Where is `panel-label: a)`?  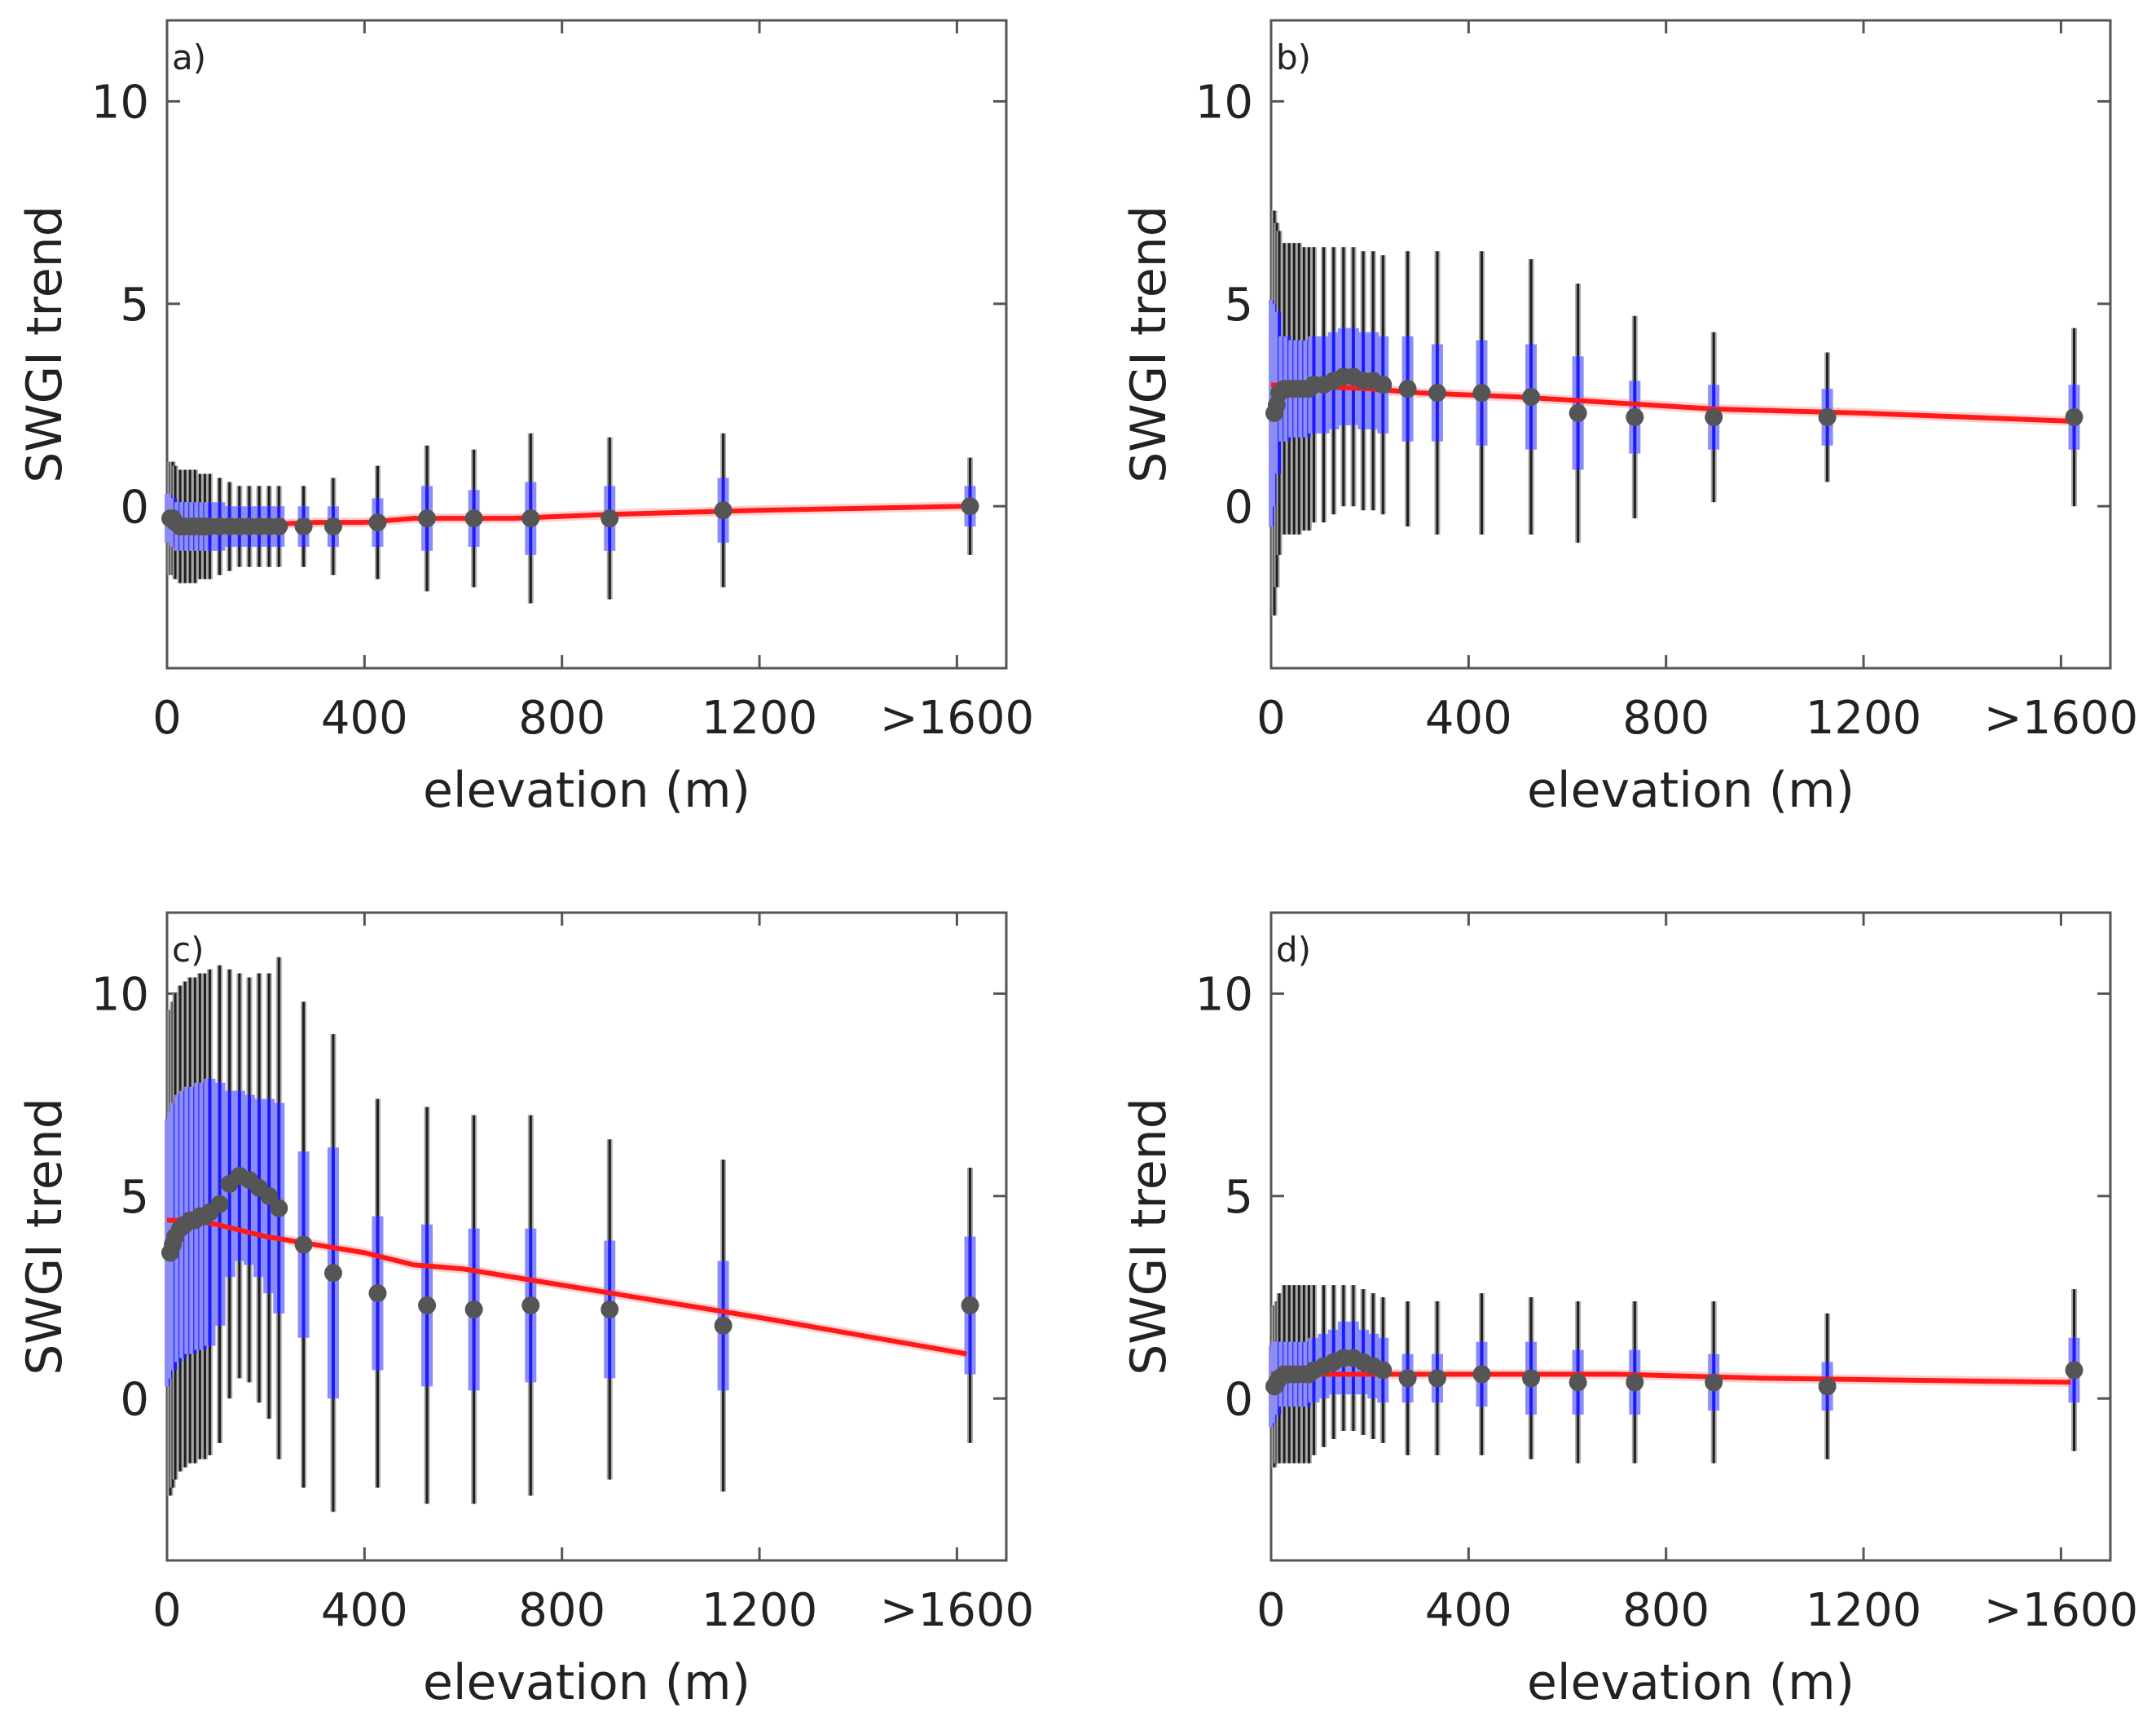
panel-label: a) is located at coordinates (189, 57).